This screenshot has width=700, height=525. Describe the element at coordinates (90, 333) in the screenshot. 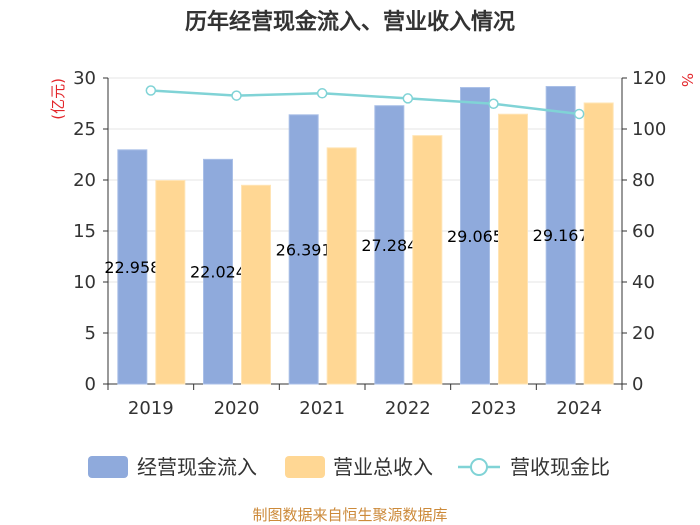

I see `left-axis-tick-label: 5` at that location.